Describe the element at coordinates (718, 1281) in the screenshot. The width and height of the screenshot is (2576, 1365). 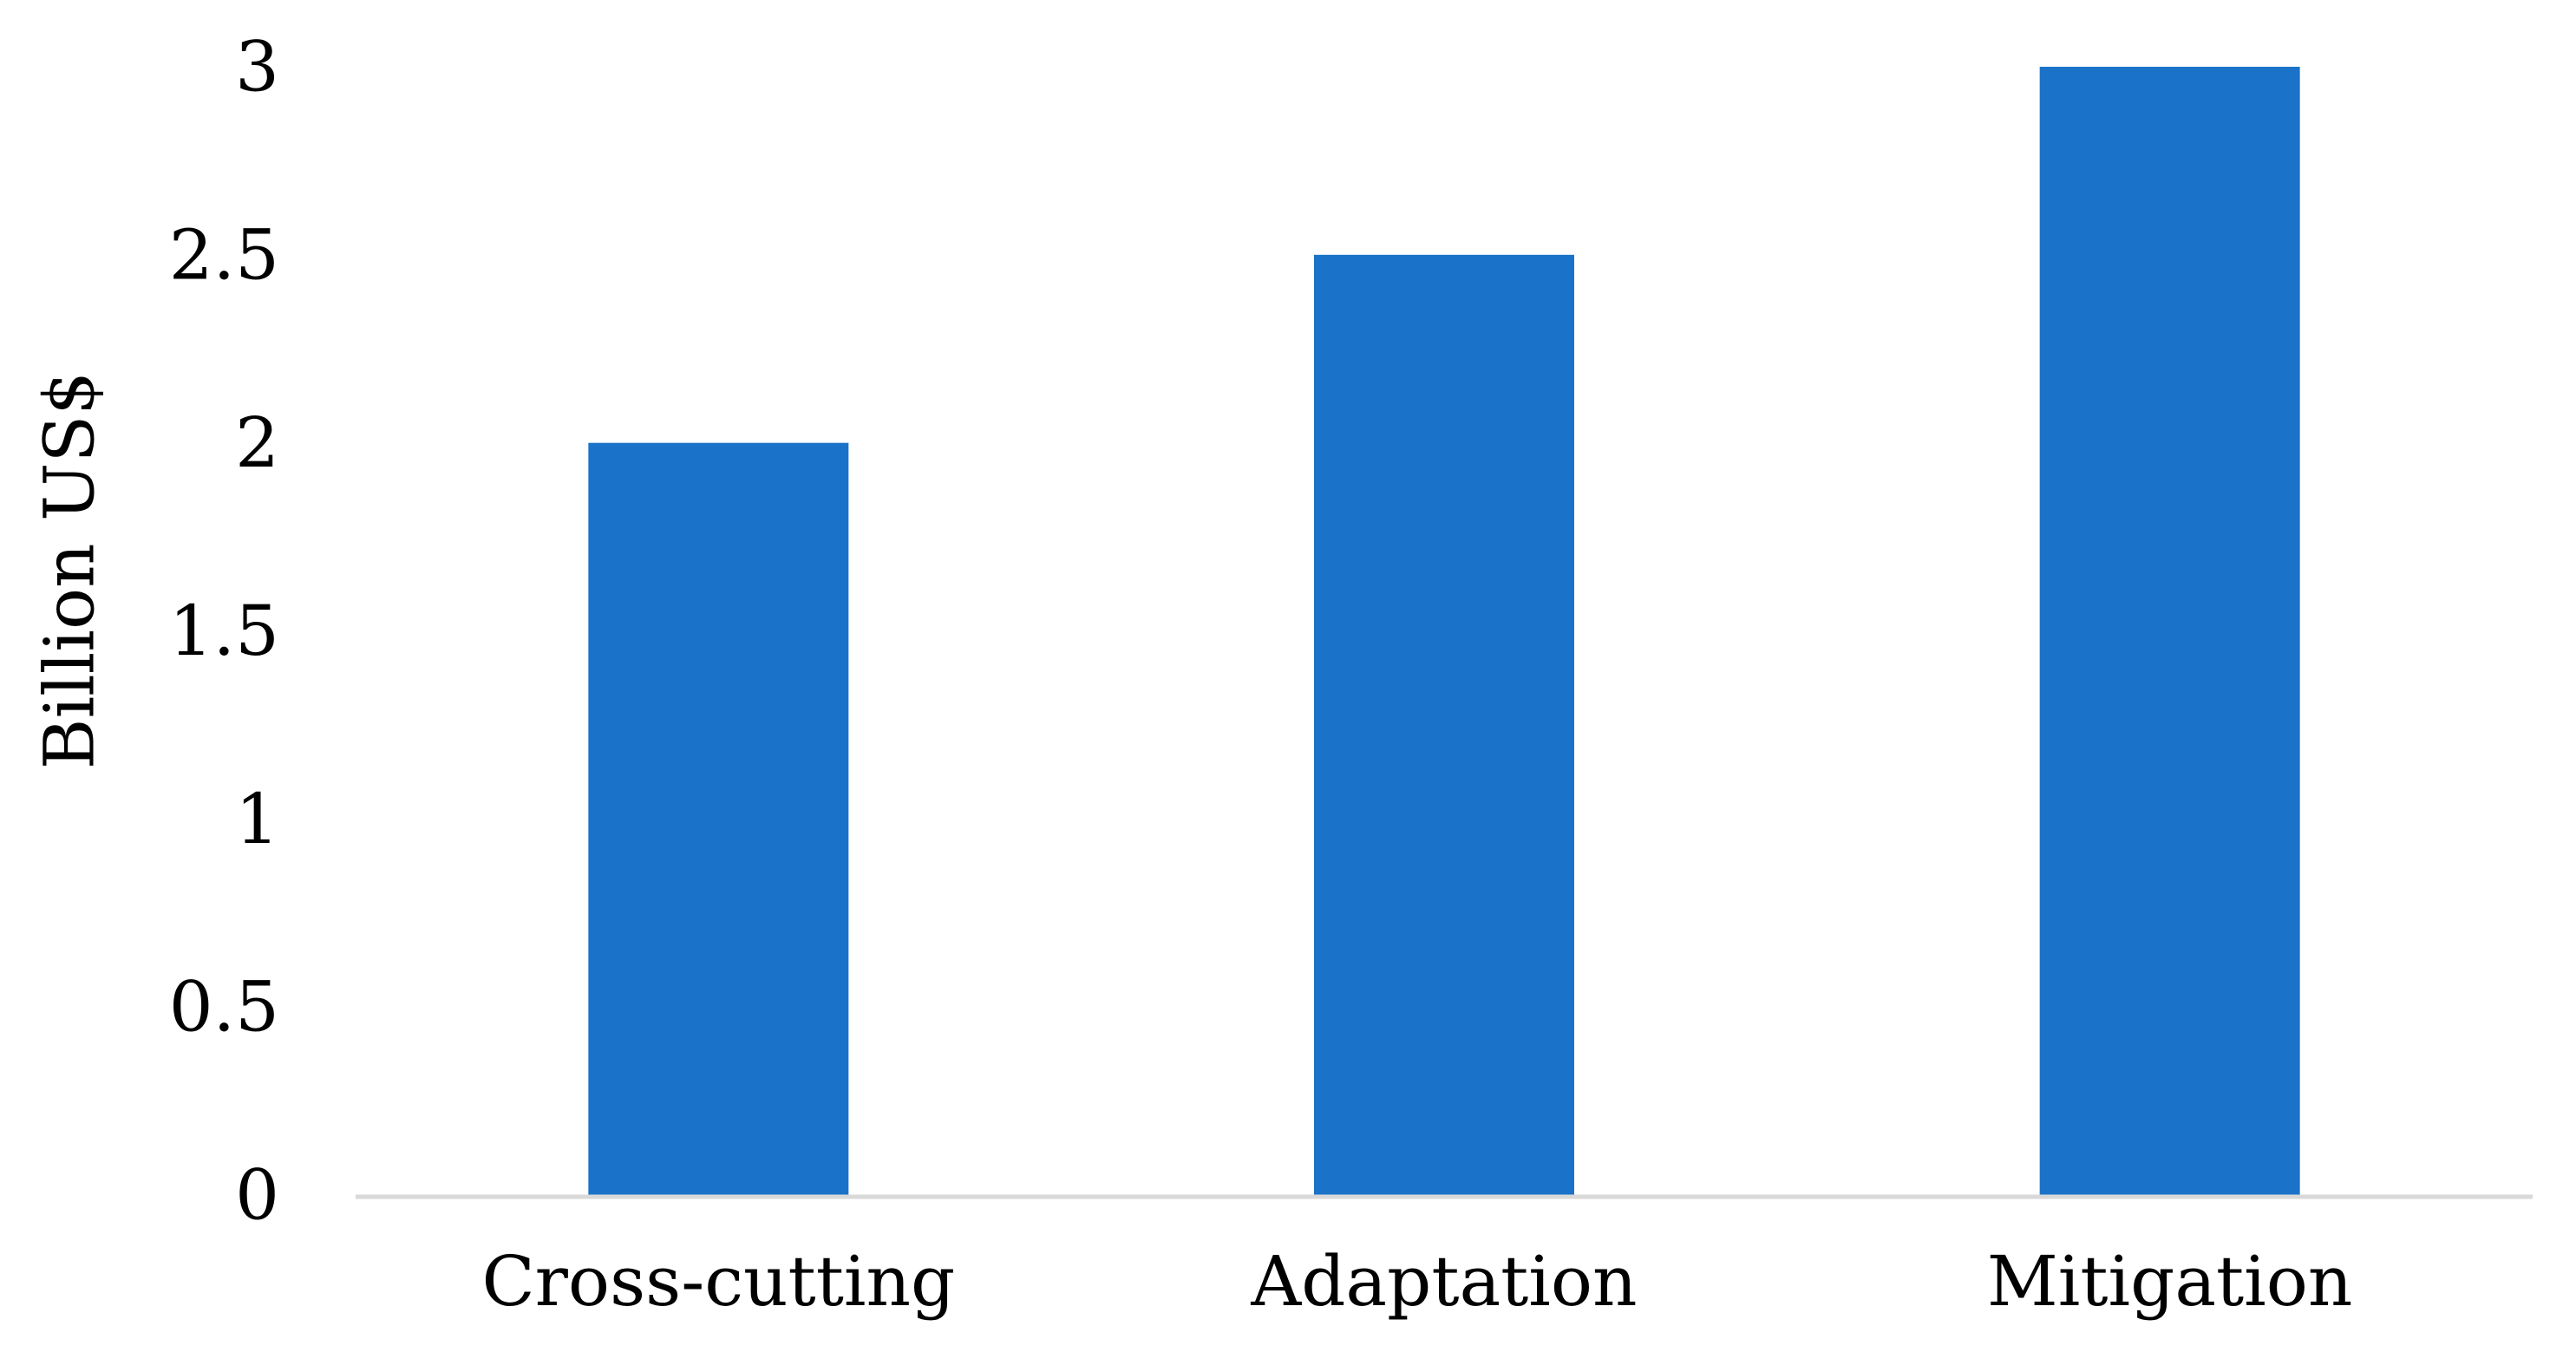
I see `x-tick-label: Cross-cutting` at that location.